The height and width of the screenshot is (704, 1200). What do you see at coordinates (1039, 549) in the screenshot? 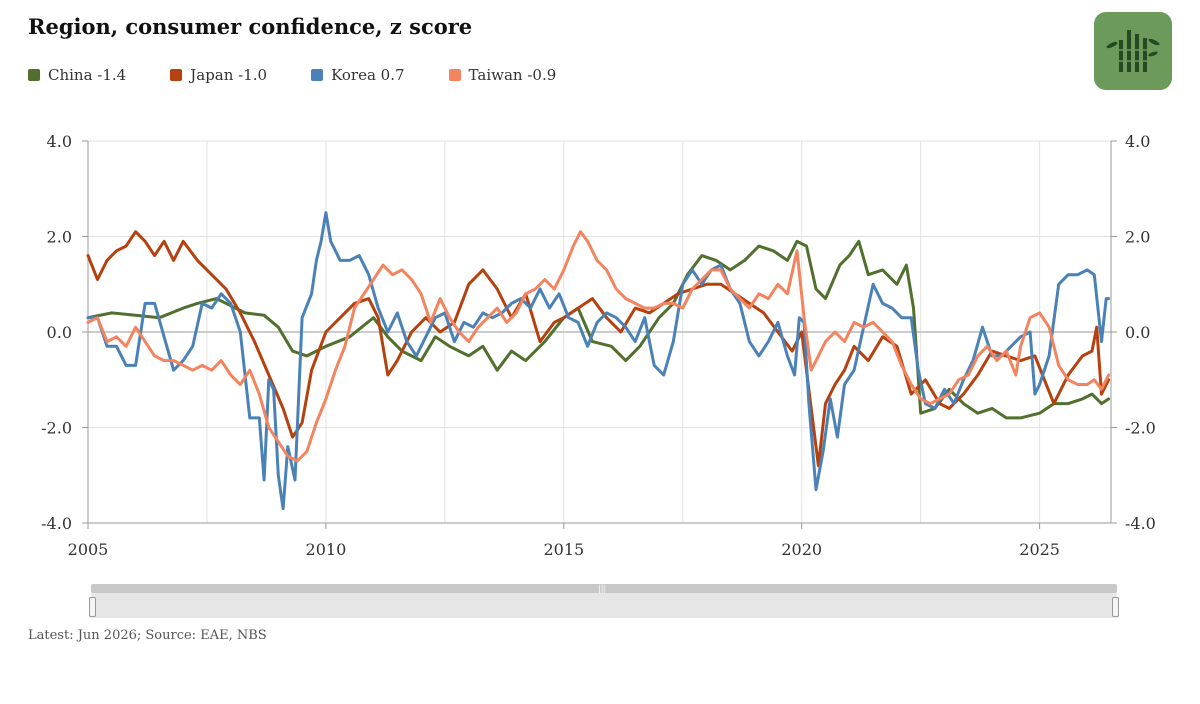
I see `x-tick-label: 2025` at bounding box center [1039, 549].